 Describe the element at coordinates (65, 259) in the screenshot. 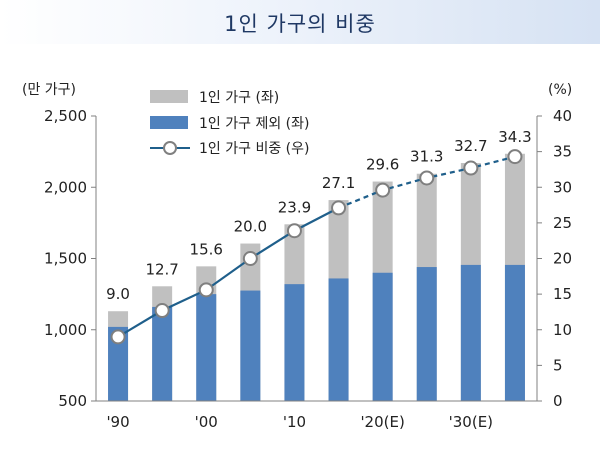

I see `left-tick-label: 1,500` at that location.